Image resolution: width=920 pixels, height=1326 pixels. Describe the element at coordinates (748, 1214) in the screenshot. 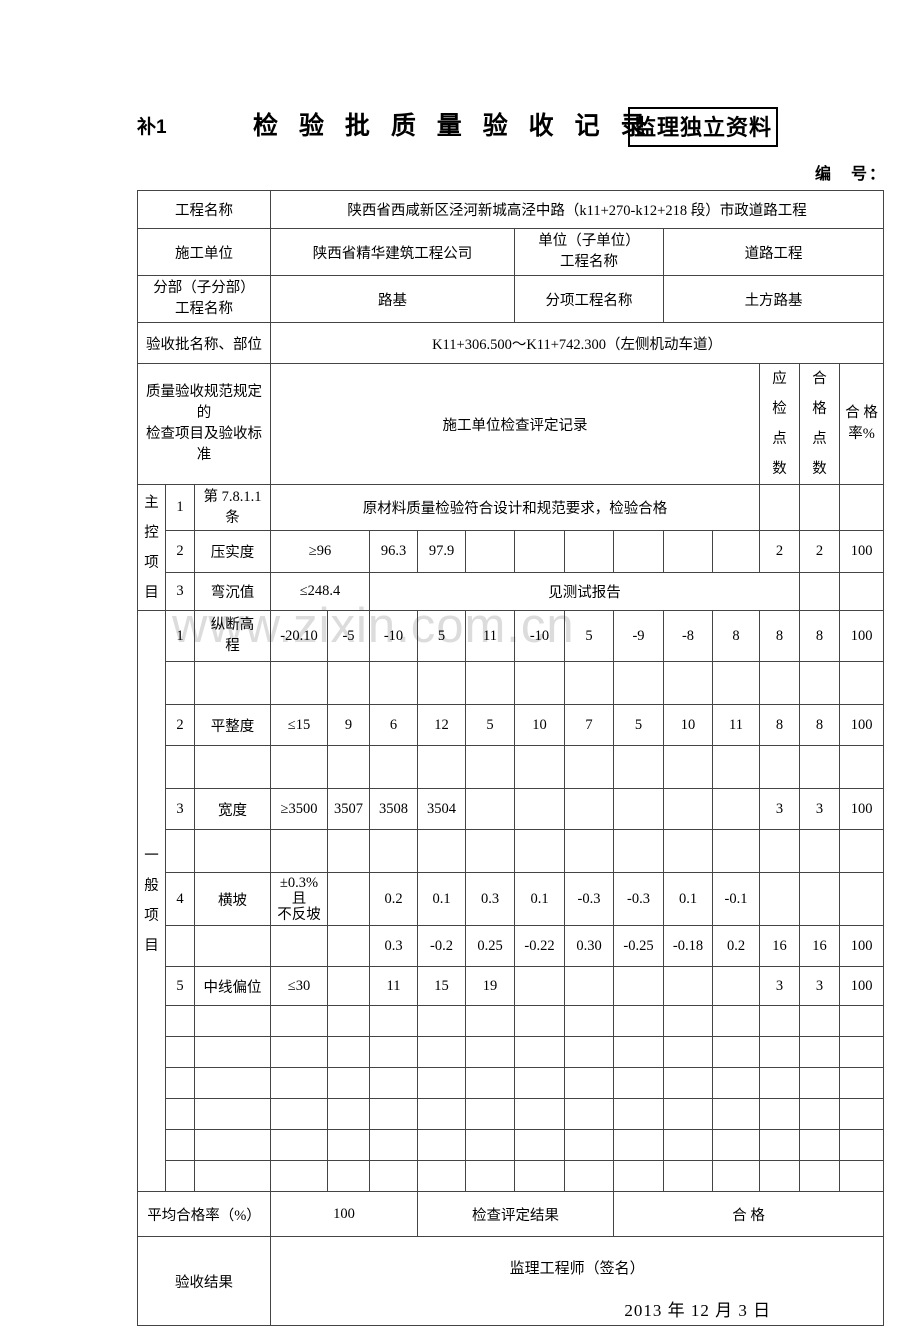

I see `result-value: 合 格` at that location.